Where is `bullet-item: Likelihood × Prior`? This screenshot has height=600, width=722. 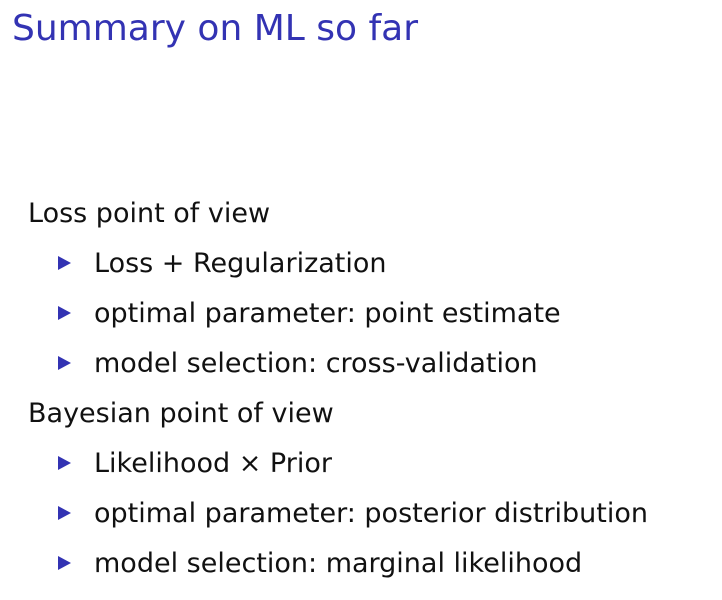 bullet-item: Likelihood × Prior is located at coordinates (373, 464).